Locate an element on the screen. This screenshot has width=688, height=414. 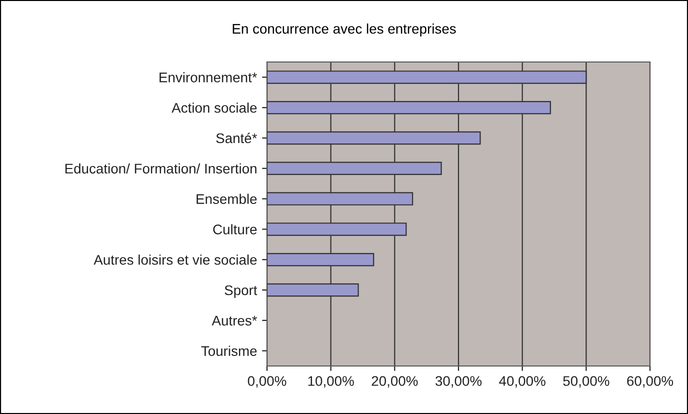
y-tick-label: Ensemble is located at coordinates (226, 199).